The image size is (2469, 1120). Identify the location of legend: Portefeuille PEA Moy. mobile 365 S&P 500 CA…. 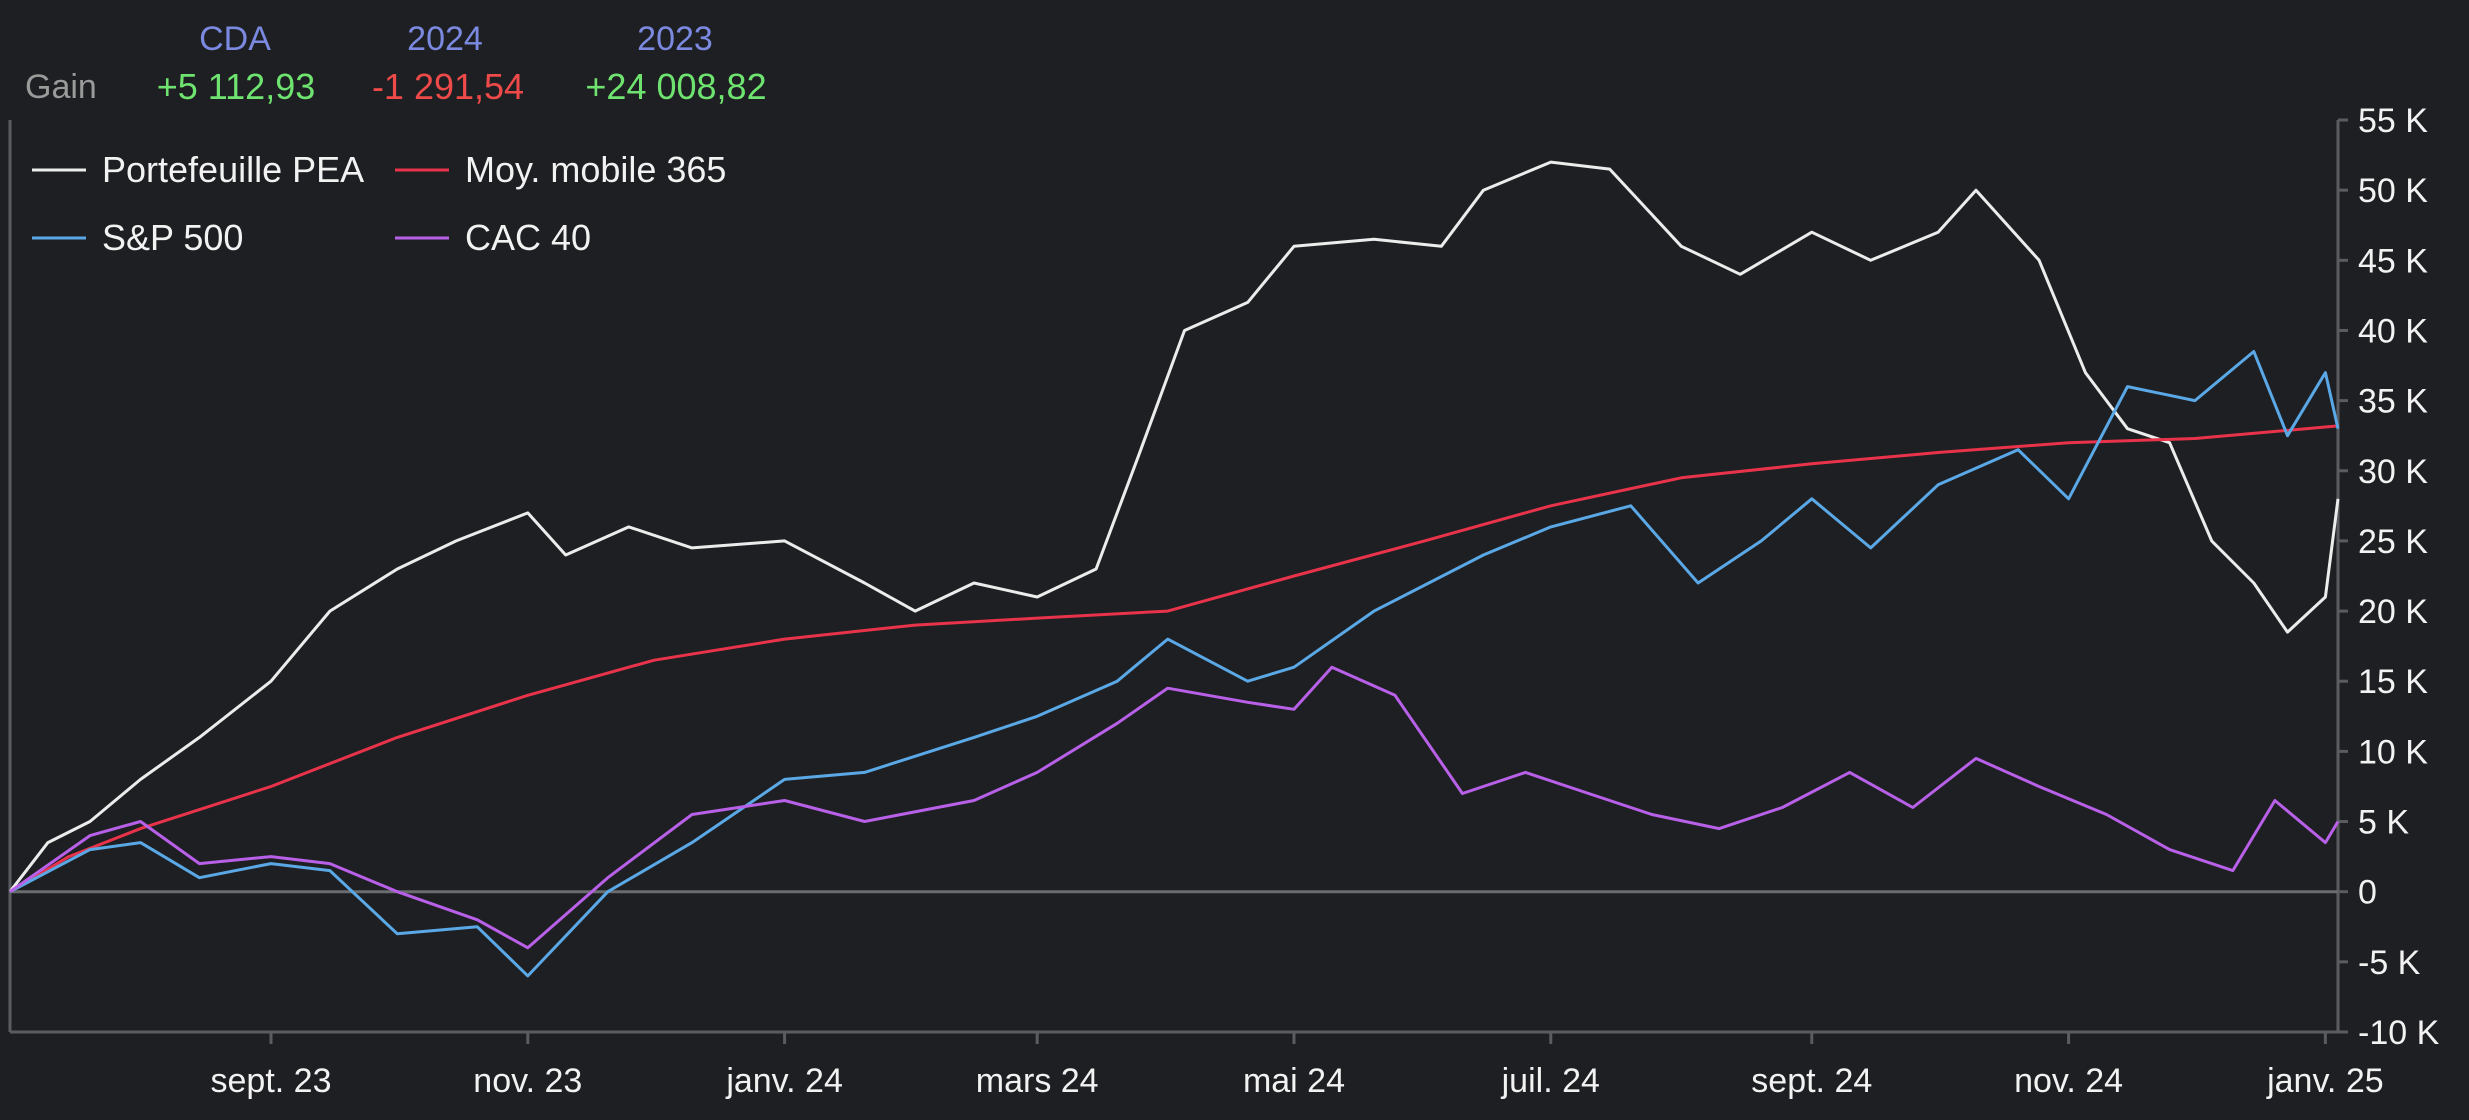
(379, 203).